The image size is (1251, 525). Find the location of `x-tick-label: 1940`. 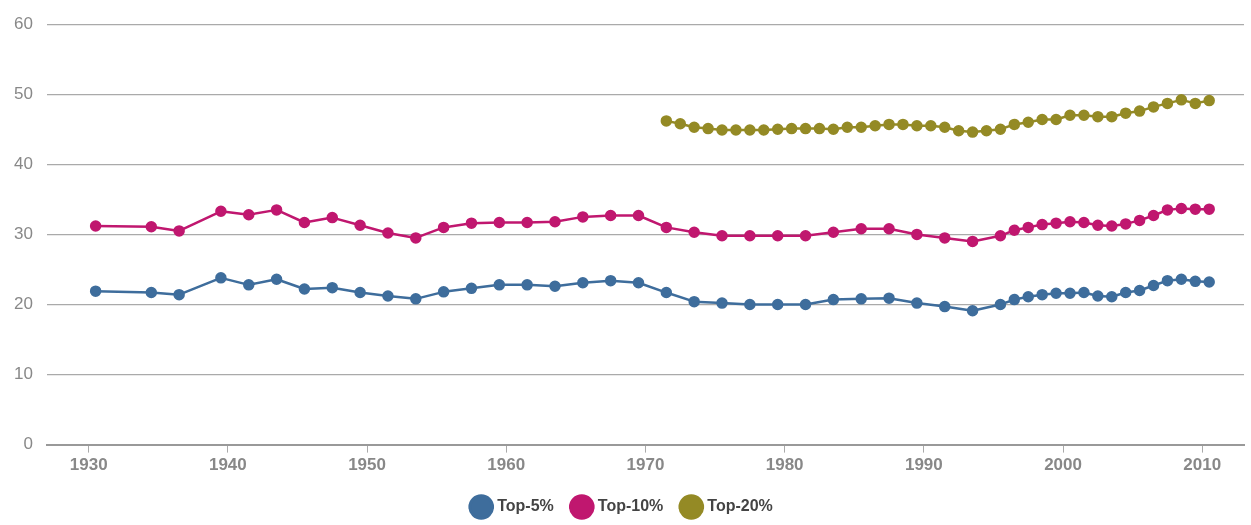

x-tick-label: 1940 is located at coordinates (227, 465).